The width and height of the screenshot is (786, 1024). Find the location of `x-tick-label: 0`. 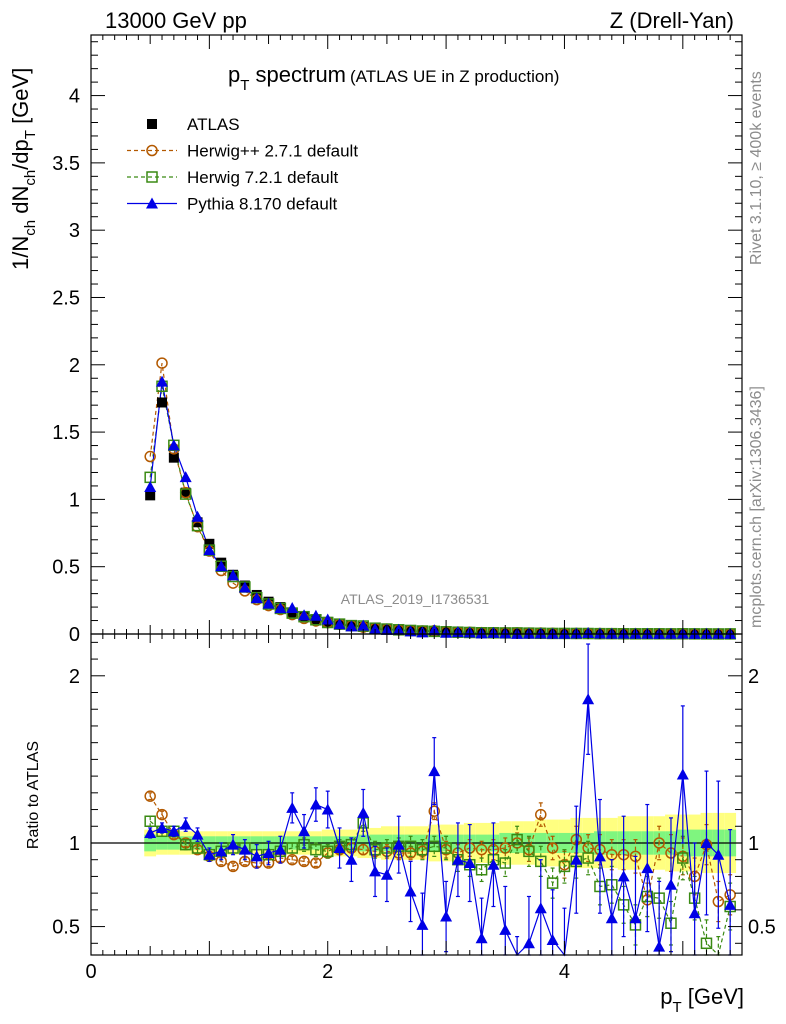

x-tick-label: 0 is located at coordinates (90, 972).